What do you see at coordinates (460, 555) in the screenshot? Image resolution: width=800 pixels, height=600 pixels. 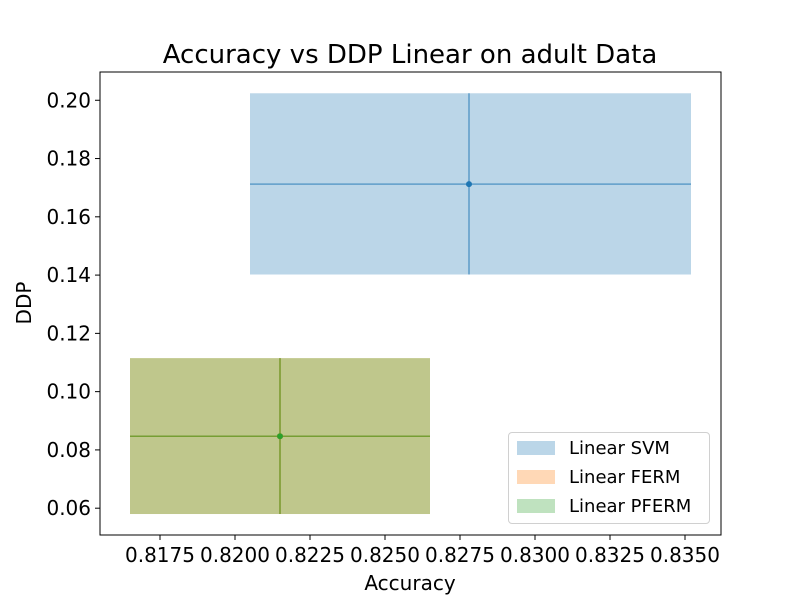 I see `x-tick-label: 0.8275` at bounding box center [460, 555].